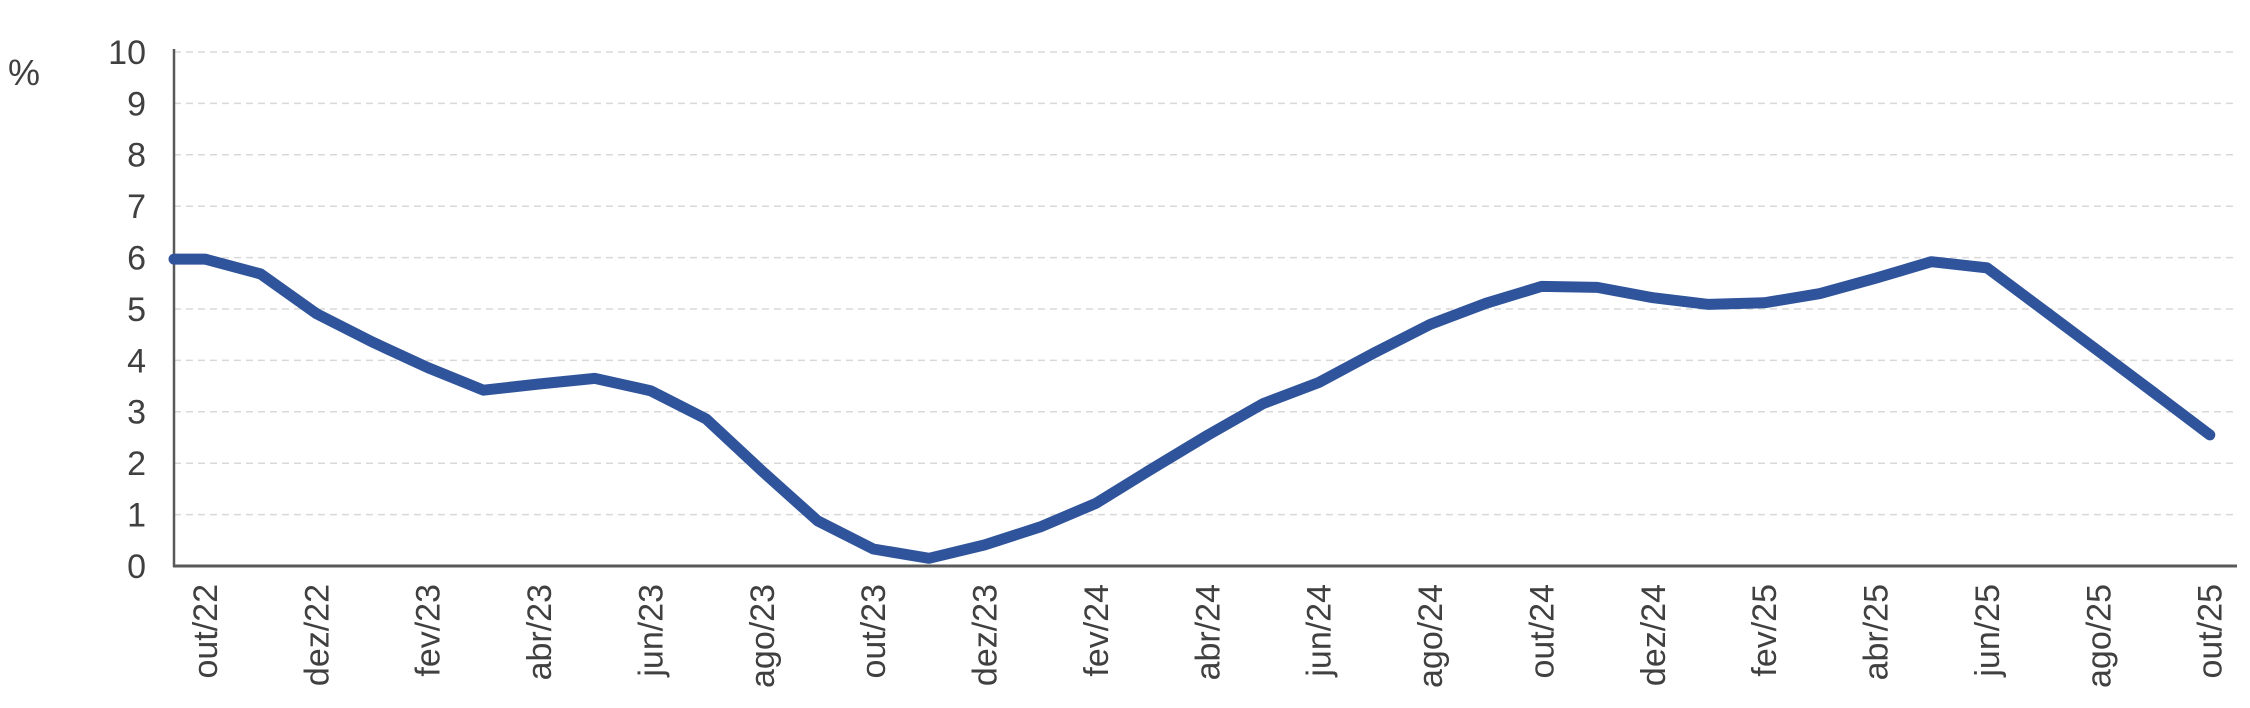 The image size is (2250, 708). I want to click on x-tick-label: dez/23, so click(986, 635).